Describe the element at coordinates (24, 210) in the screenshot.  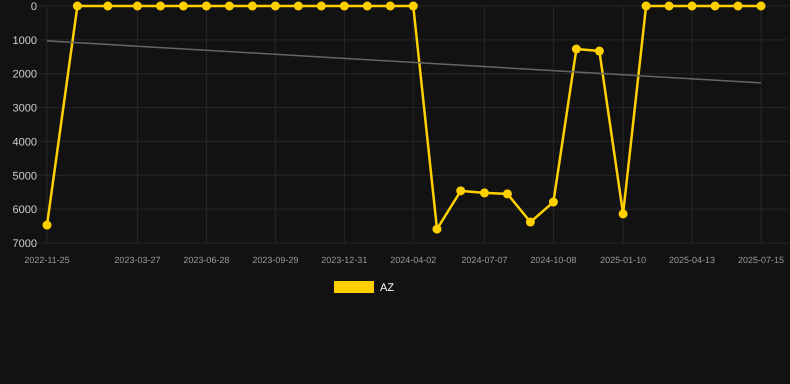
I see `y-tick-label: 6000` at that location.